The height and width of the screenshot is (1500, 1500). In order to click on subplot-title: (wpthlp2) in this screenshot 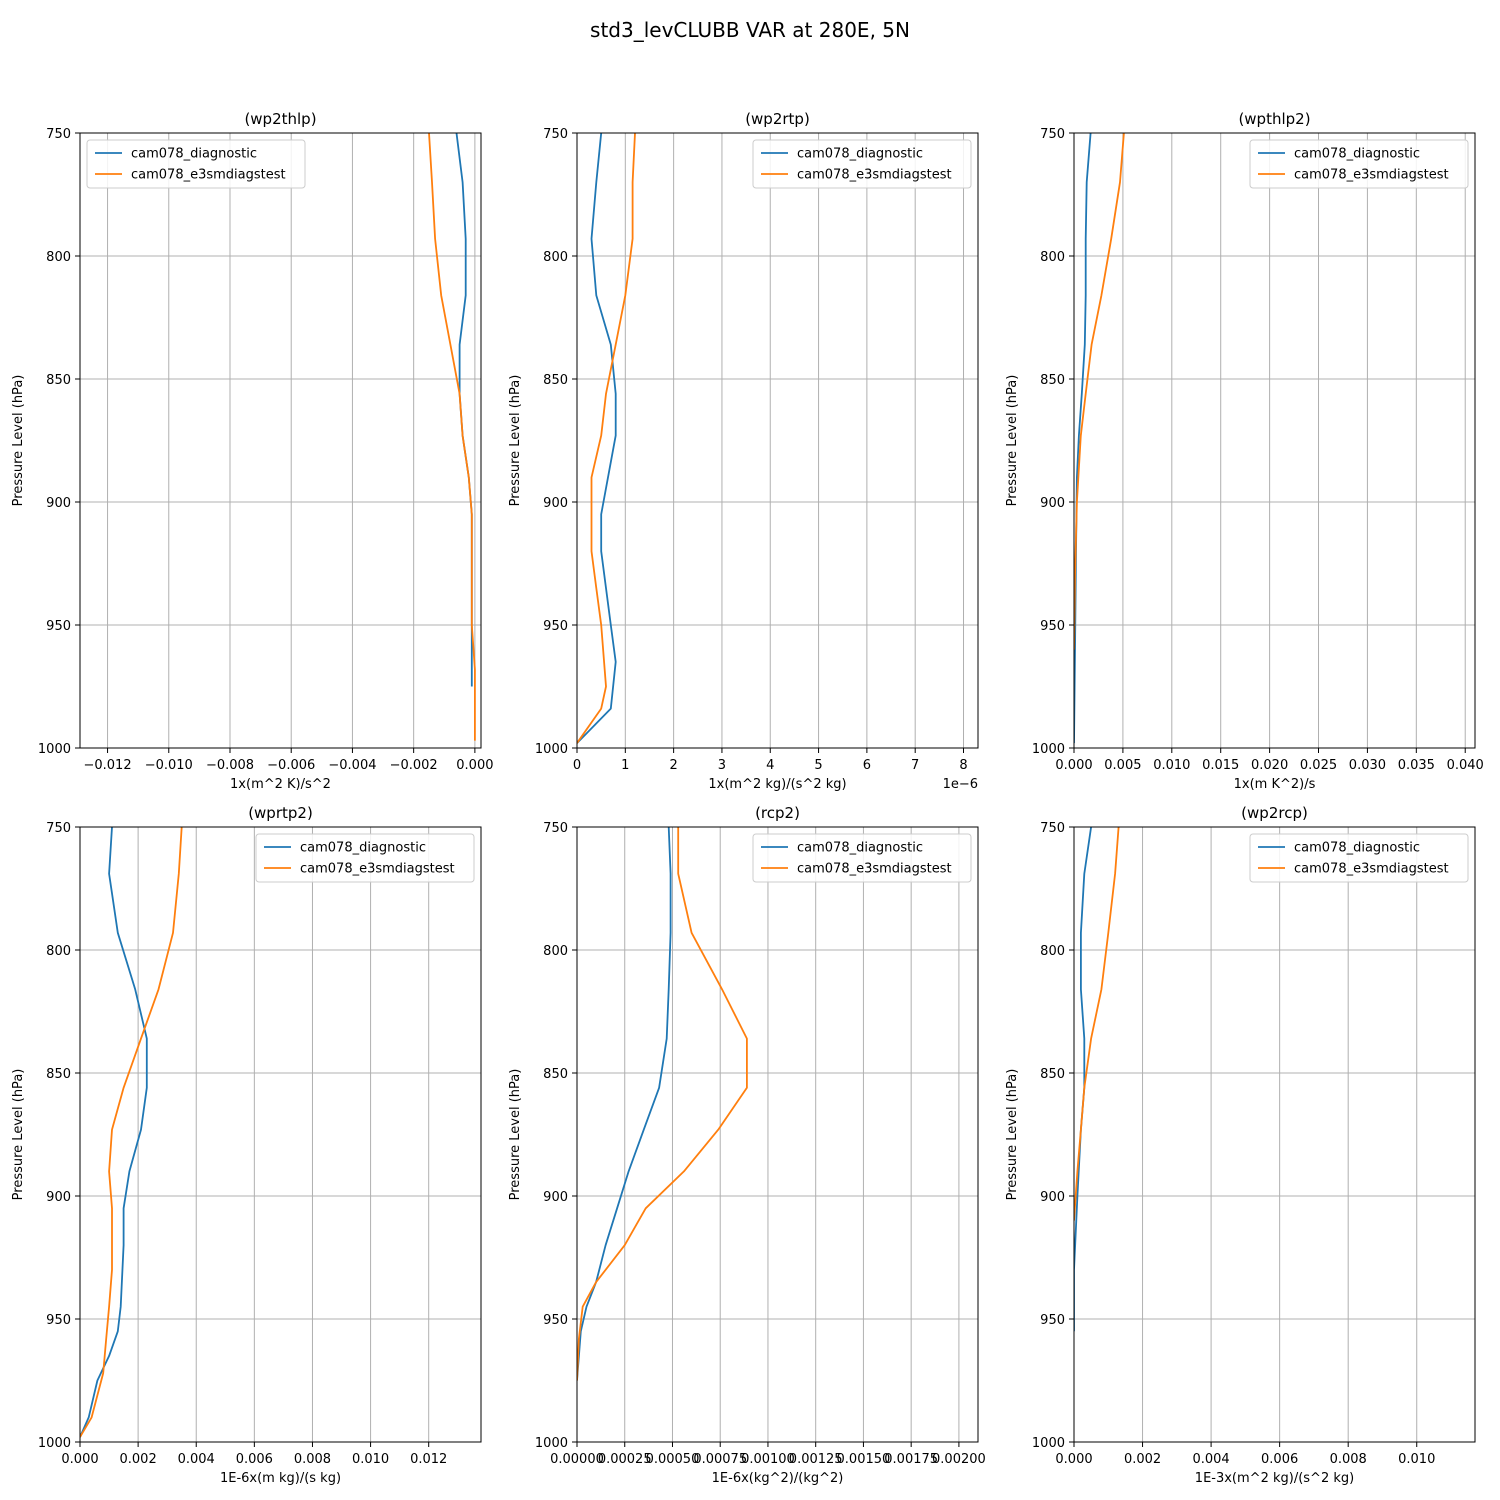, I will do `click(1274, 119)`.